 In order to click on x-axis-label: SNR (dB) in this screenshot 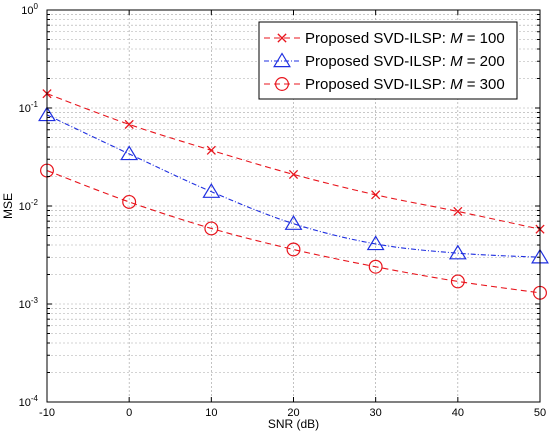, I will do `click(293, 424)`.